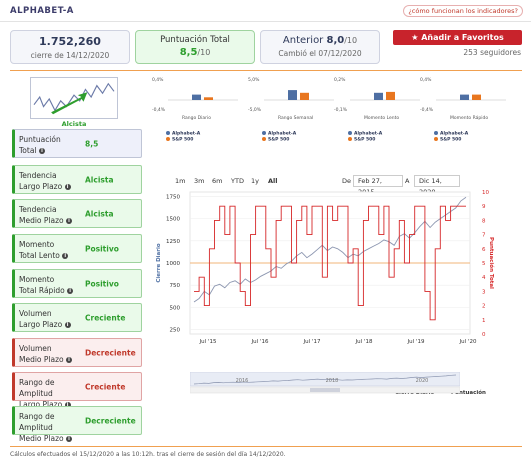  Describe the element at coordinates (422, 381) in the screenshot. I see `navigator-tick: 2020` at that location.